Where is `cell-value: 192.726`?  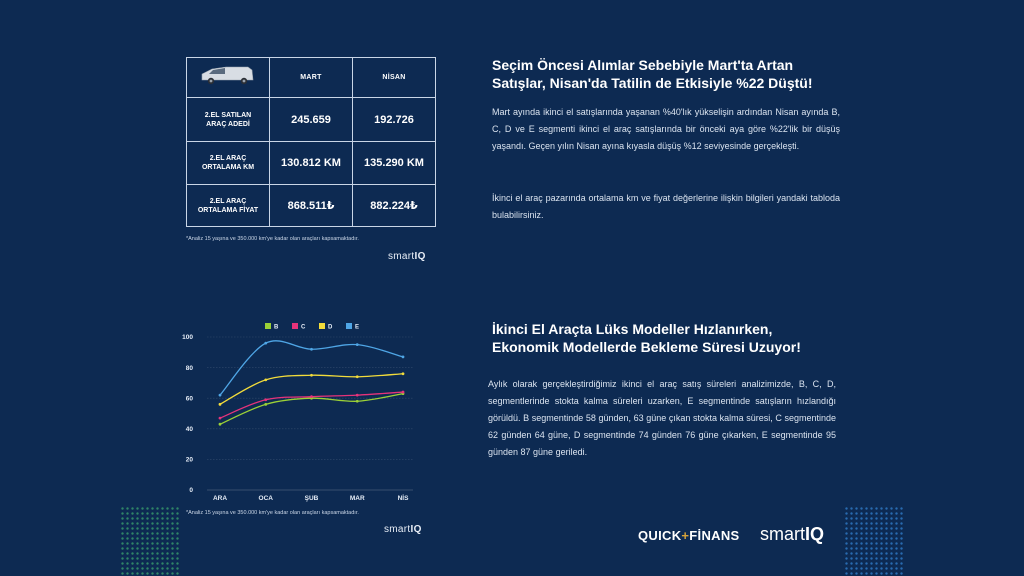 cell-value: 192.726 is located at coordinates (394, 119).